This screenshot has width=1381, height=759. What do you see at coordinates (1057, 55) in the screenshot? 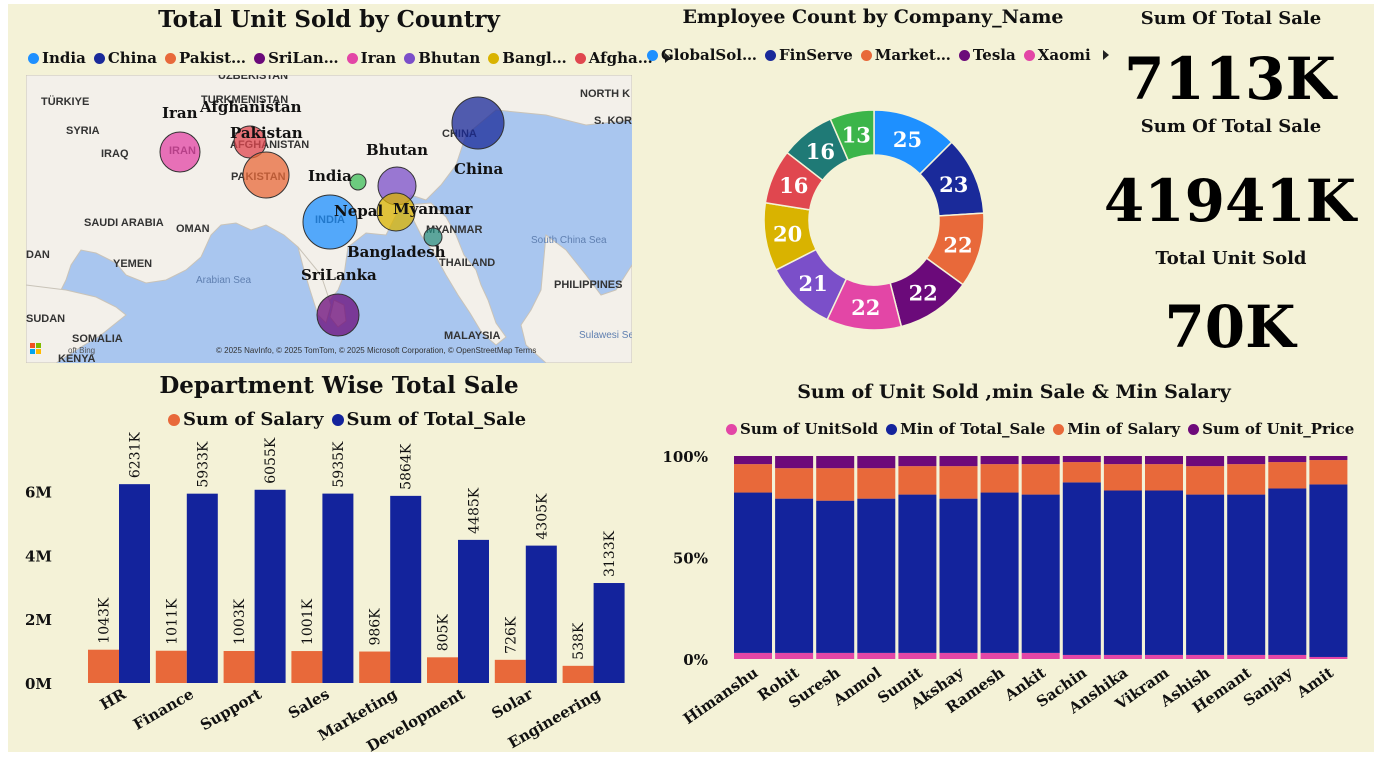
I see `donut-legend-item: Xaomi` at bounding box center [1057, 55].